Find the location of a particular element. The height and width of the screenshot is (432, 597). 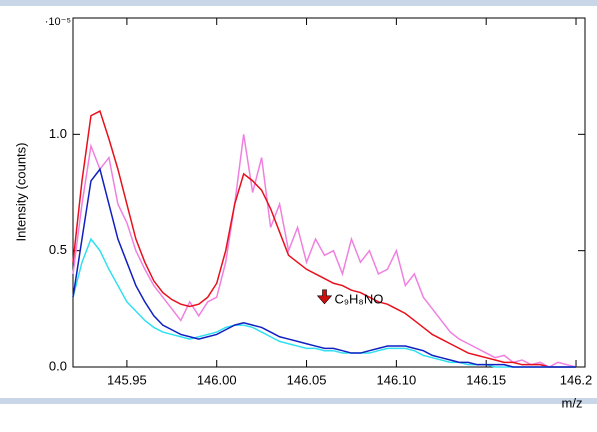

x-tick-label: 145.95 is located at coordinates (127, 379).